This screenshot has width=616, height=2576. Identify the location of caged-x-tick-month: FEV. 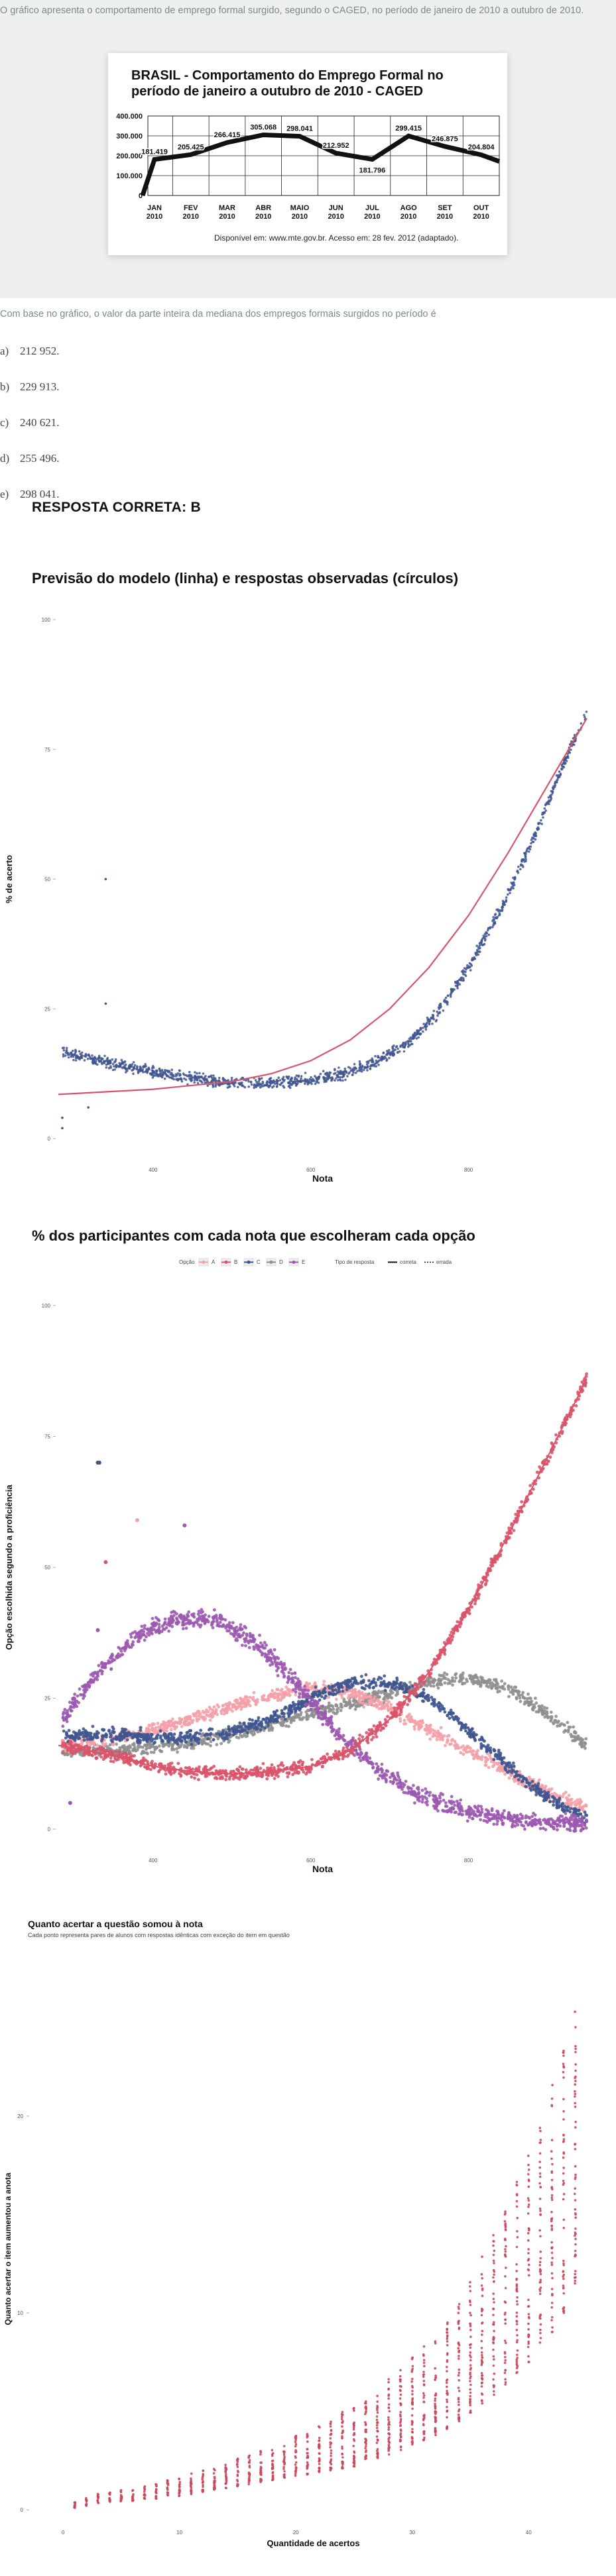
(191, 208).